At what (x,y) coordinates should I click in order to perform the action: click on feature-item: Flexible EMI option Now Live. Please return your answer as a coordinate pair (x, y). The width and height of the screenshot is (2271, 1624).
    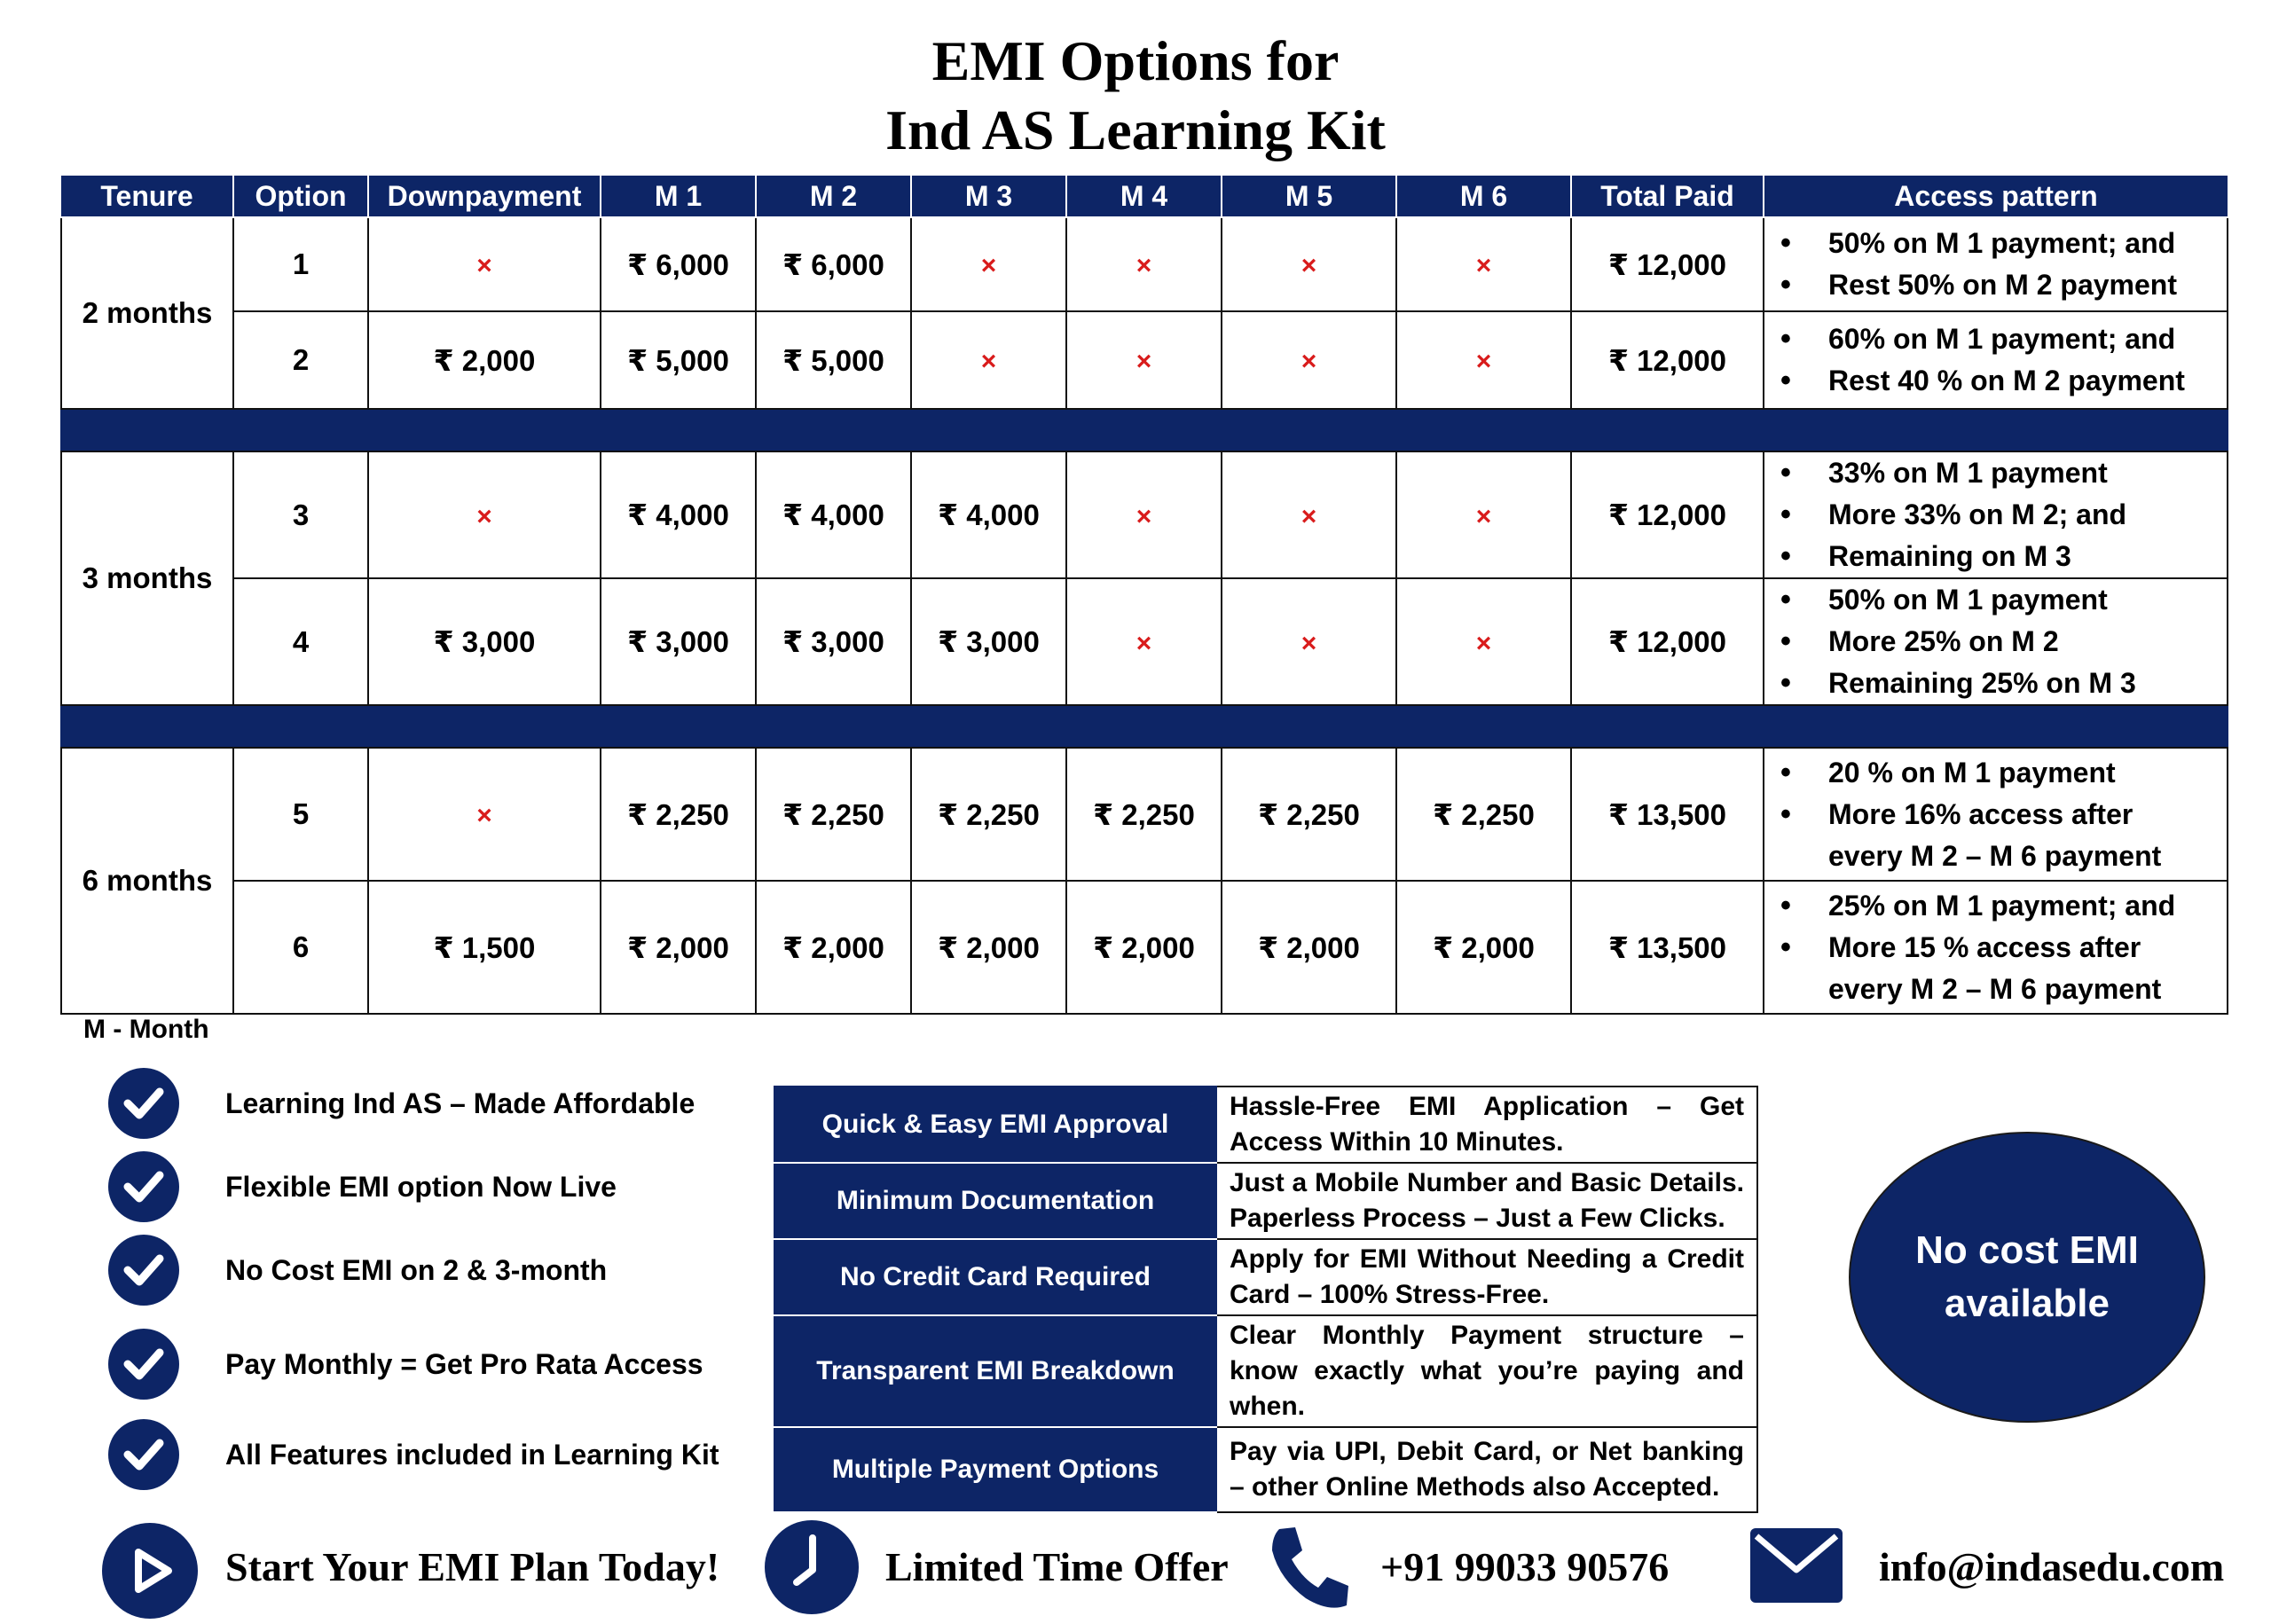
    Looking at the image, I should click on (427, 1188).